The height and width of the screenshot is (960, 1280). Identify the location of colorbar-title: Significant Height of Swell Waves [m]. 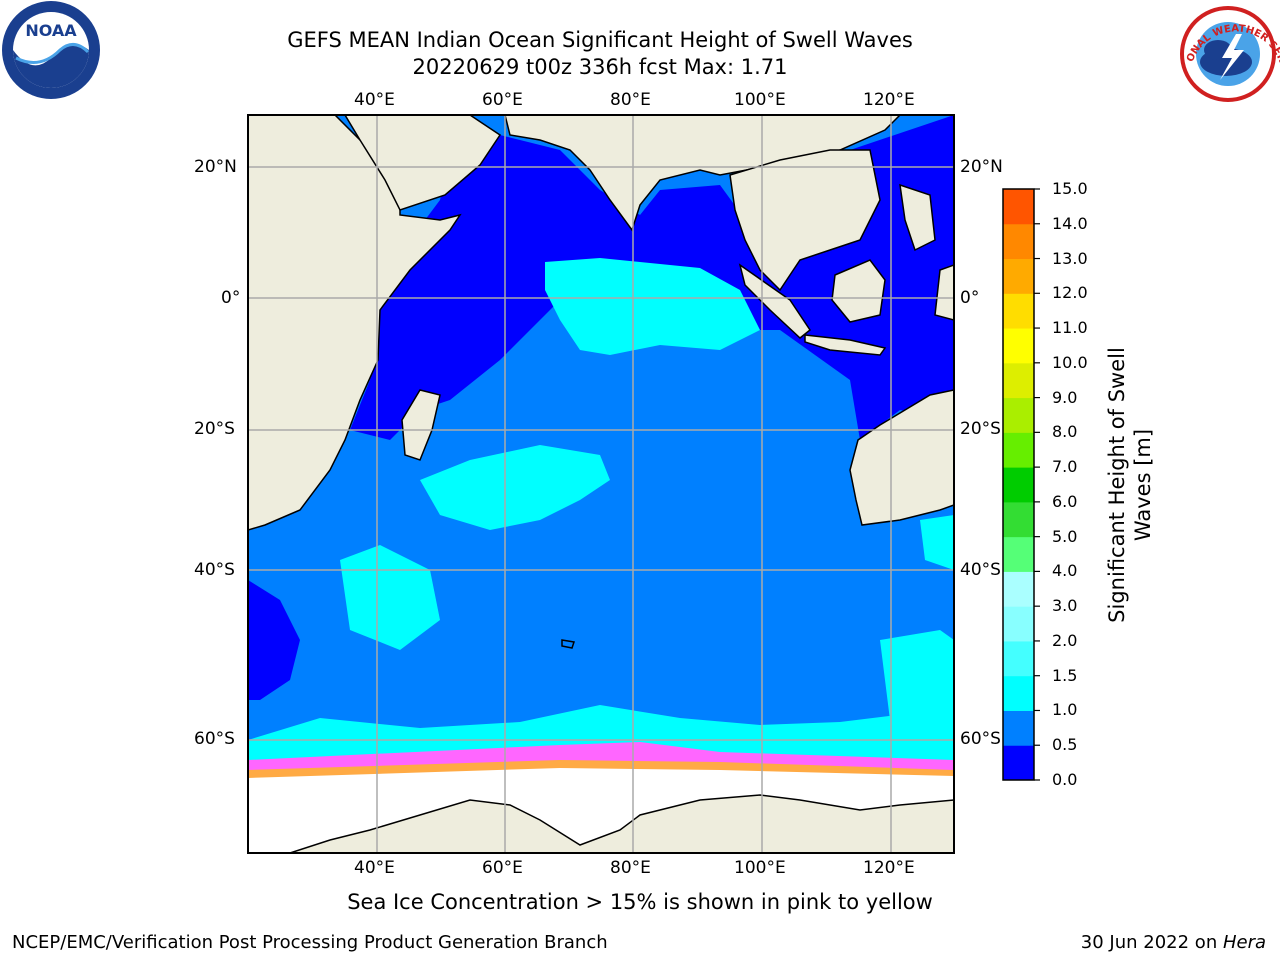
(1130, 485).